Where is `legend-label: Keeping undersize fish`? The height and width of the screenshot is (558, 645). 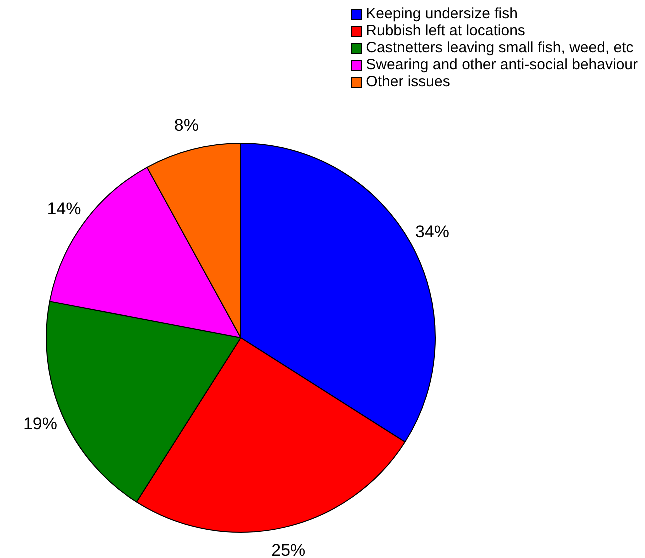 legend-label: Keeping undersize fish is located at coordinates (442, 14).